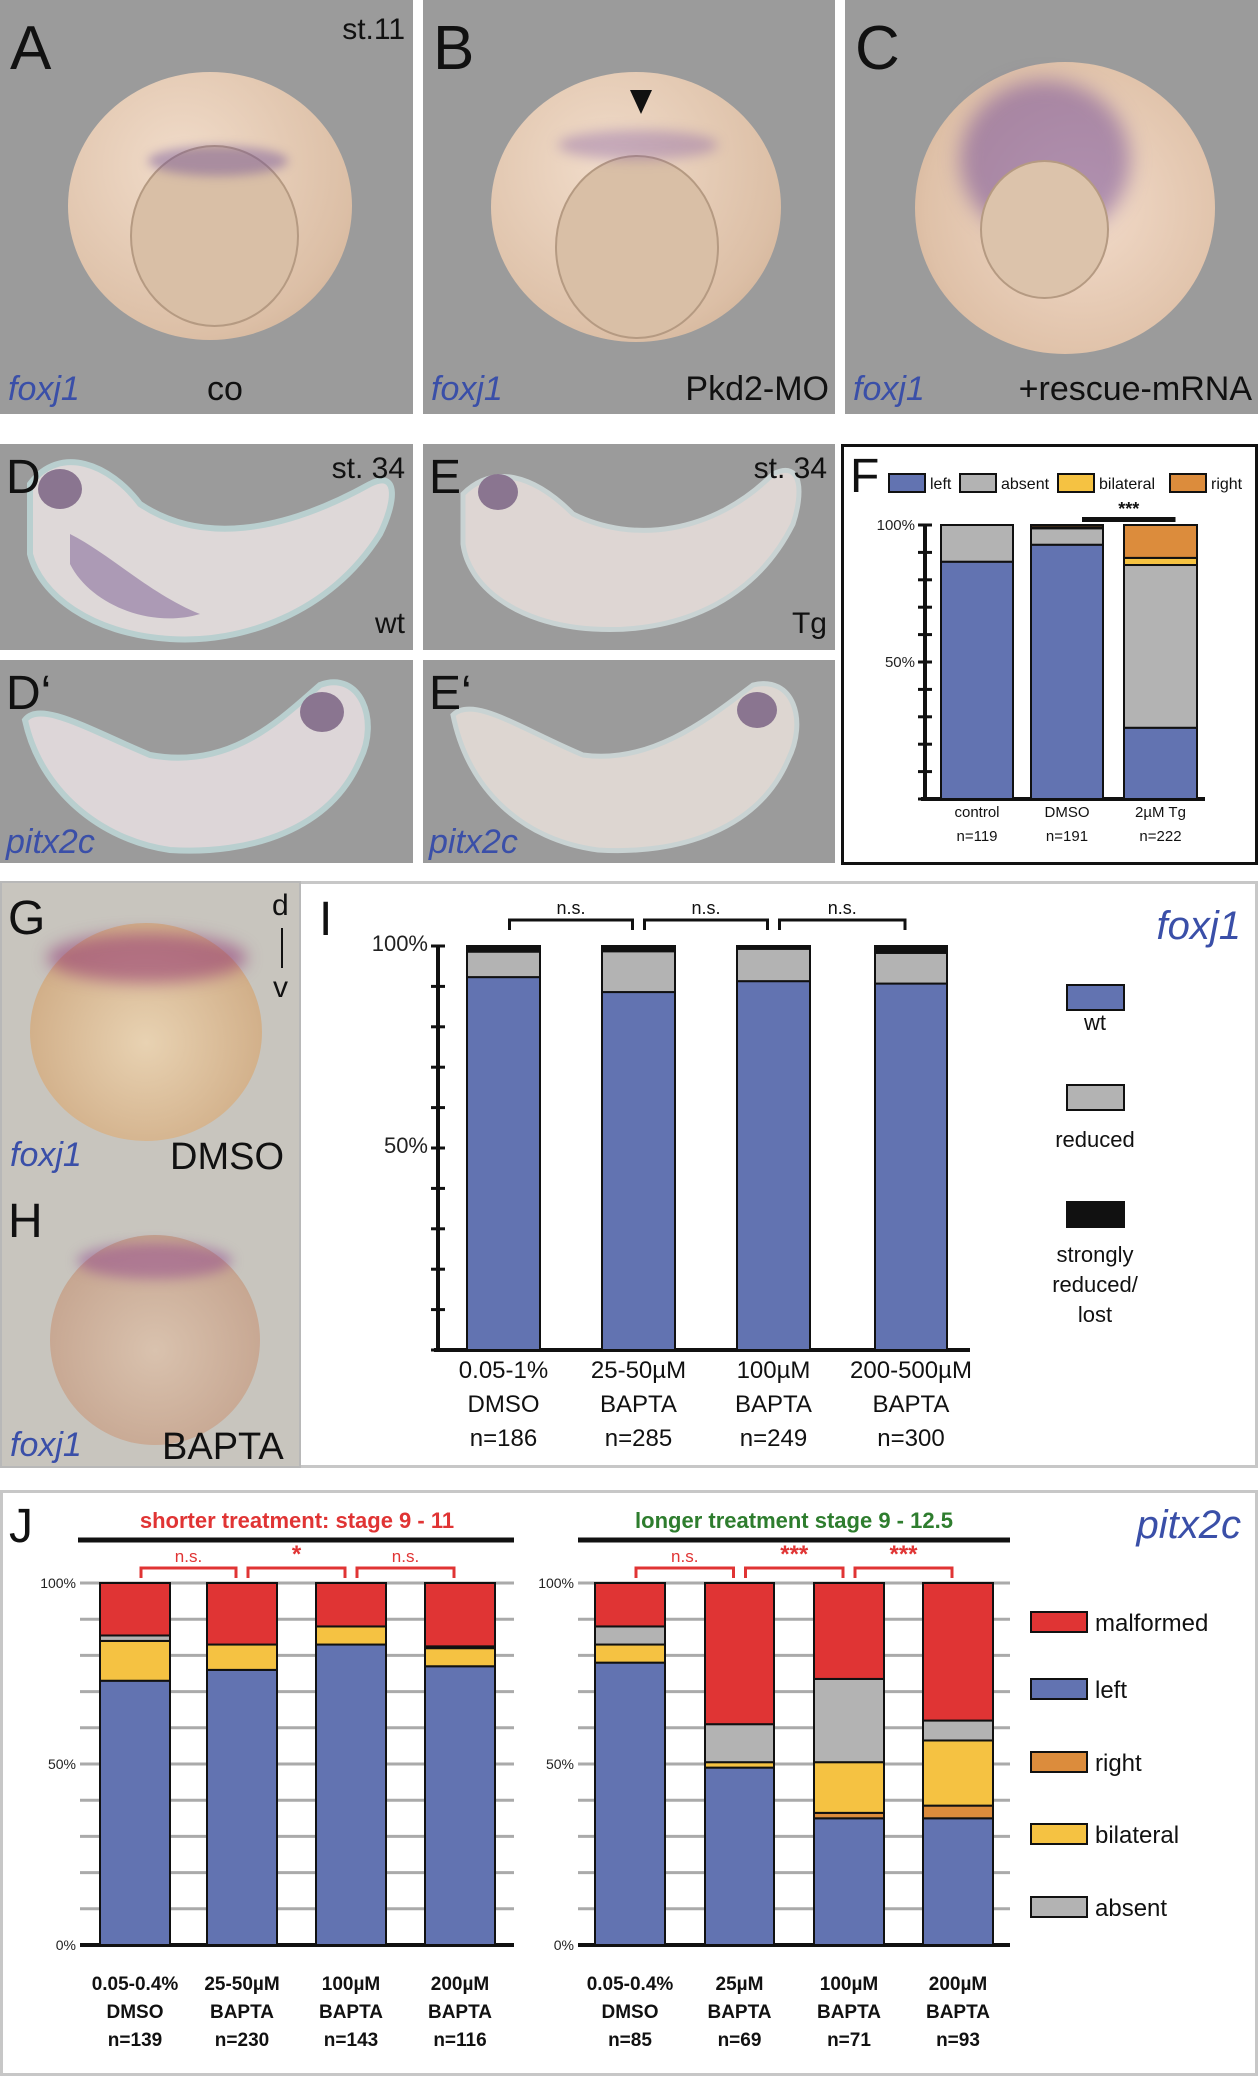 Image resolution: width=1258 pixels, height=2076 pixels. Describe the element at coordinates (641, 102) in the screenshot. I see `arrowhead-icon` at that location.